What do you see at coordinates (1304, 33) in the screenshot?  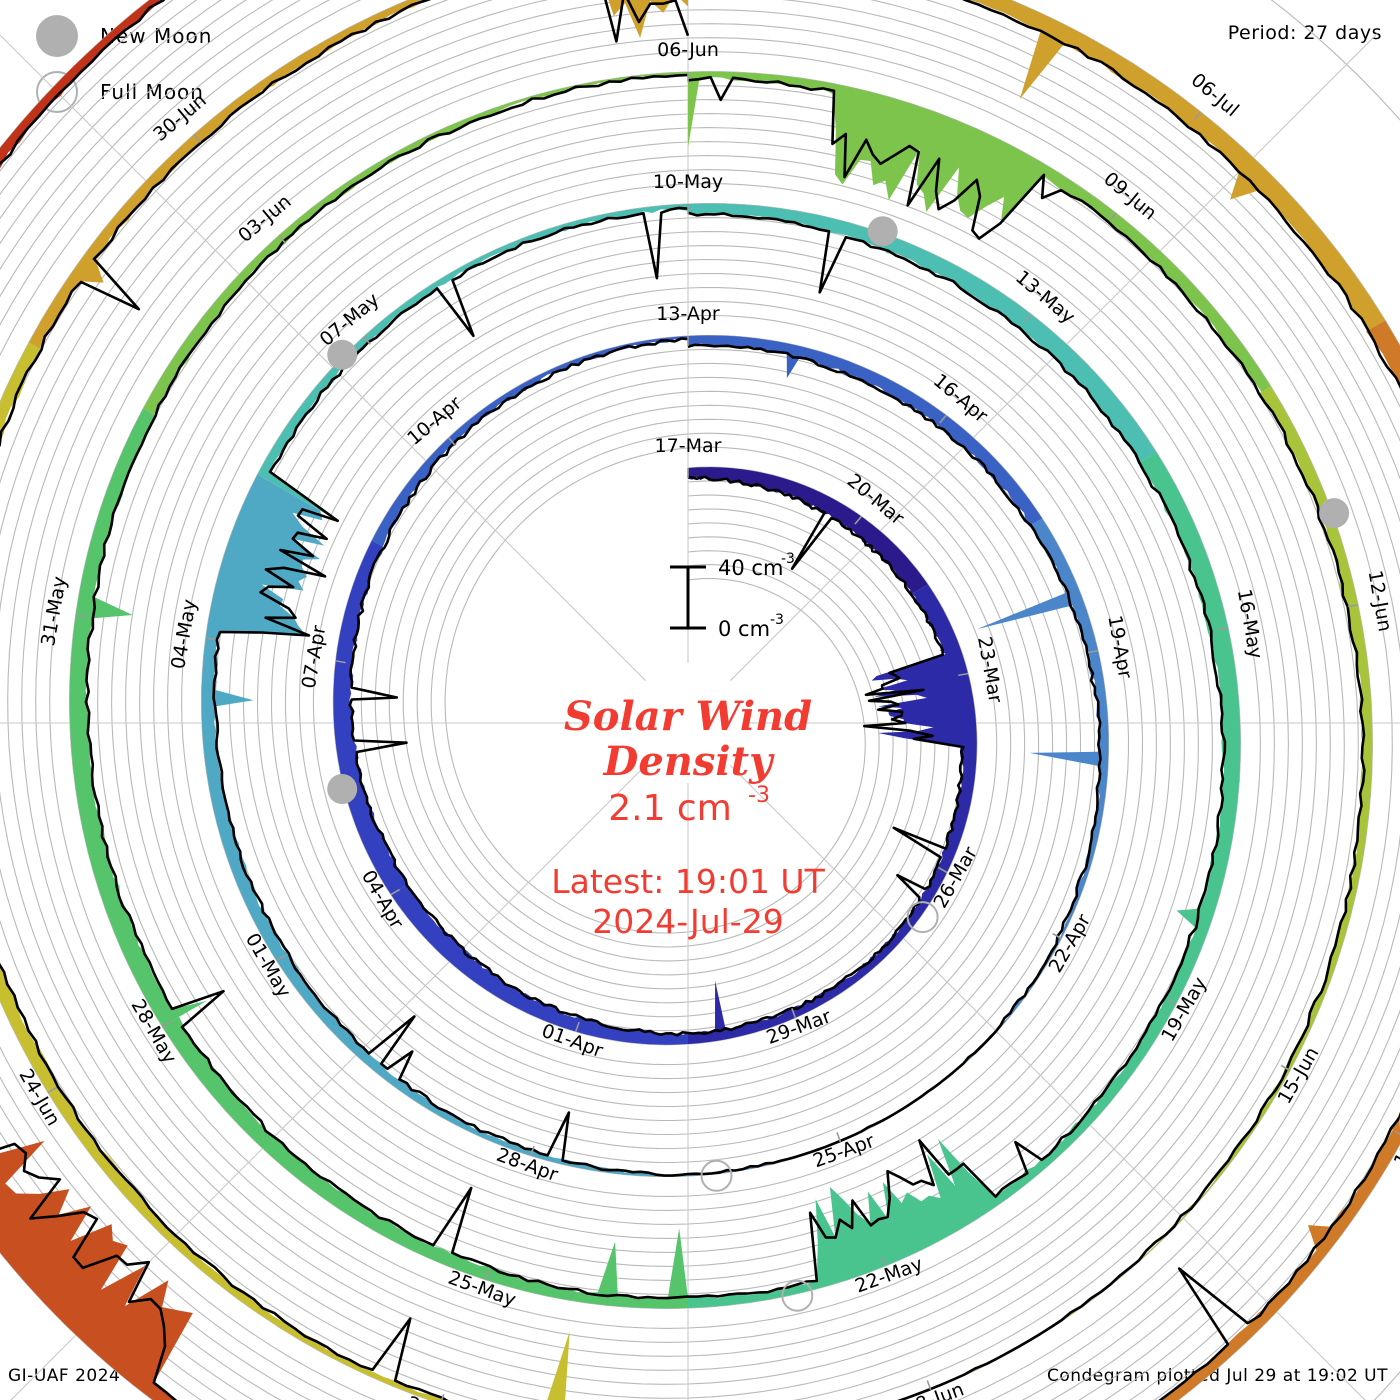 I see `period-label: Period: 27 days` at bounding box center [1304, 33].